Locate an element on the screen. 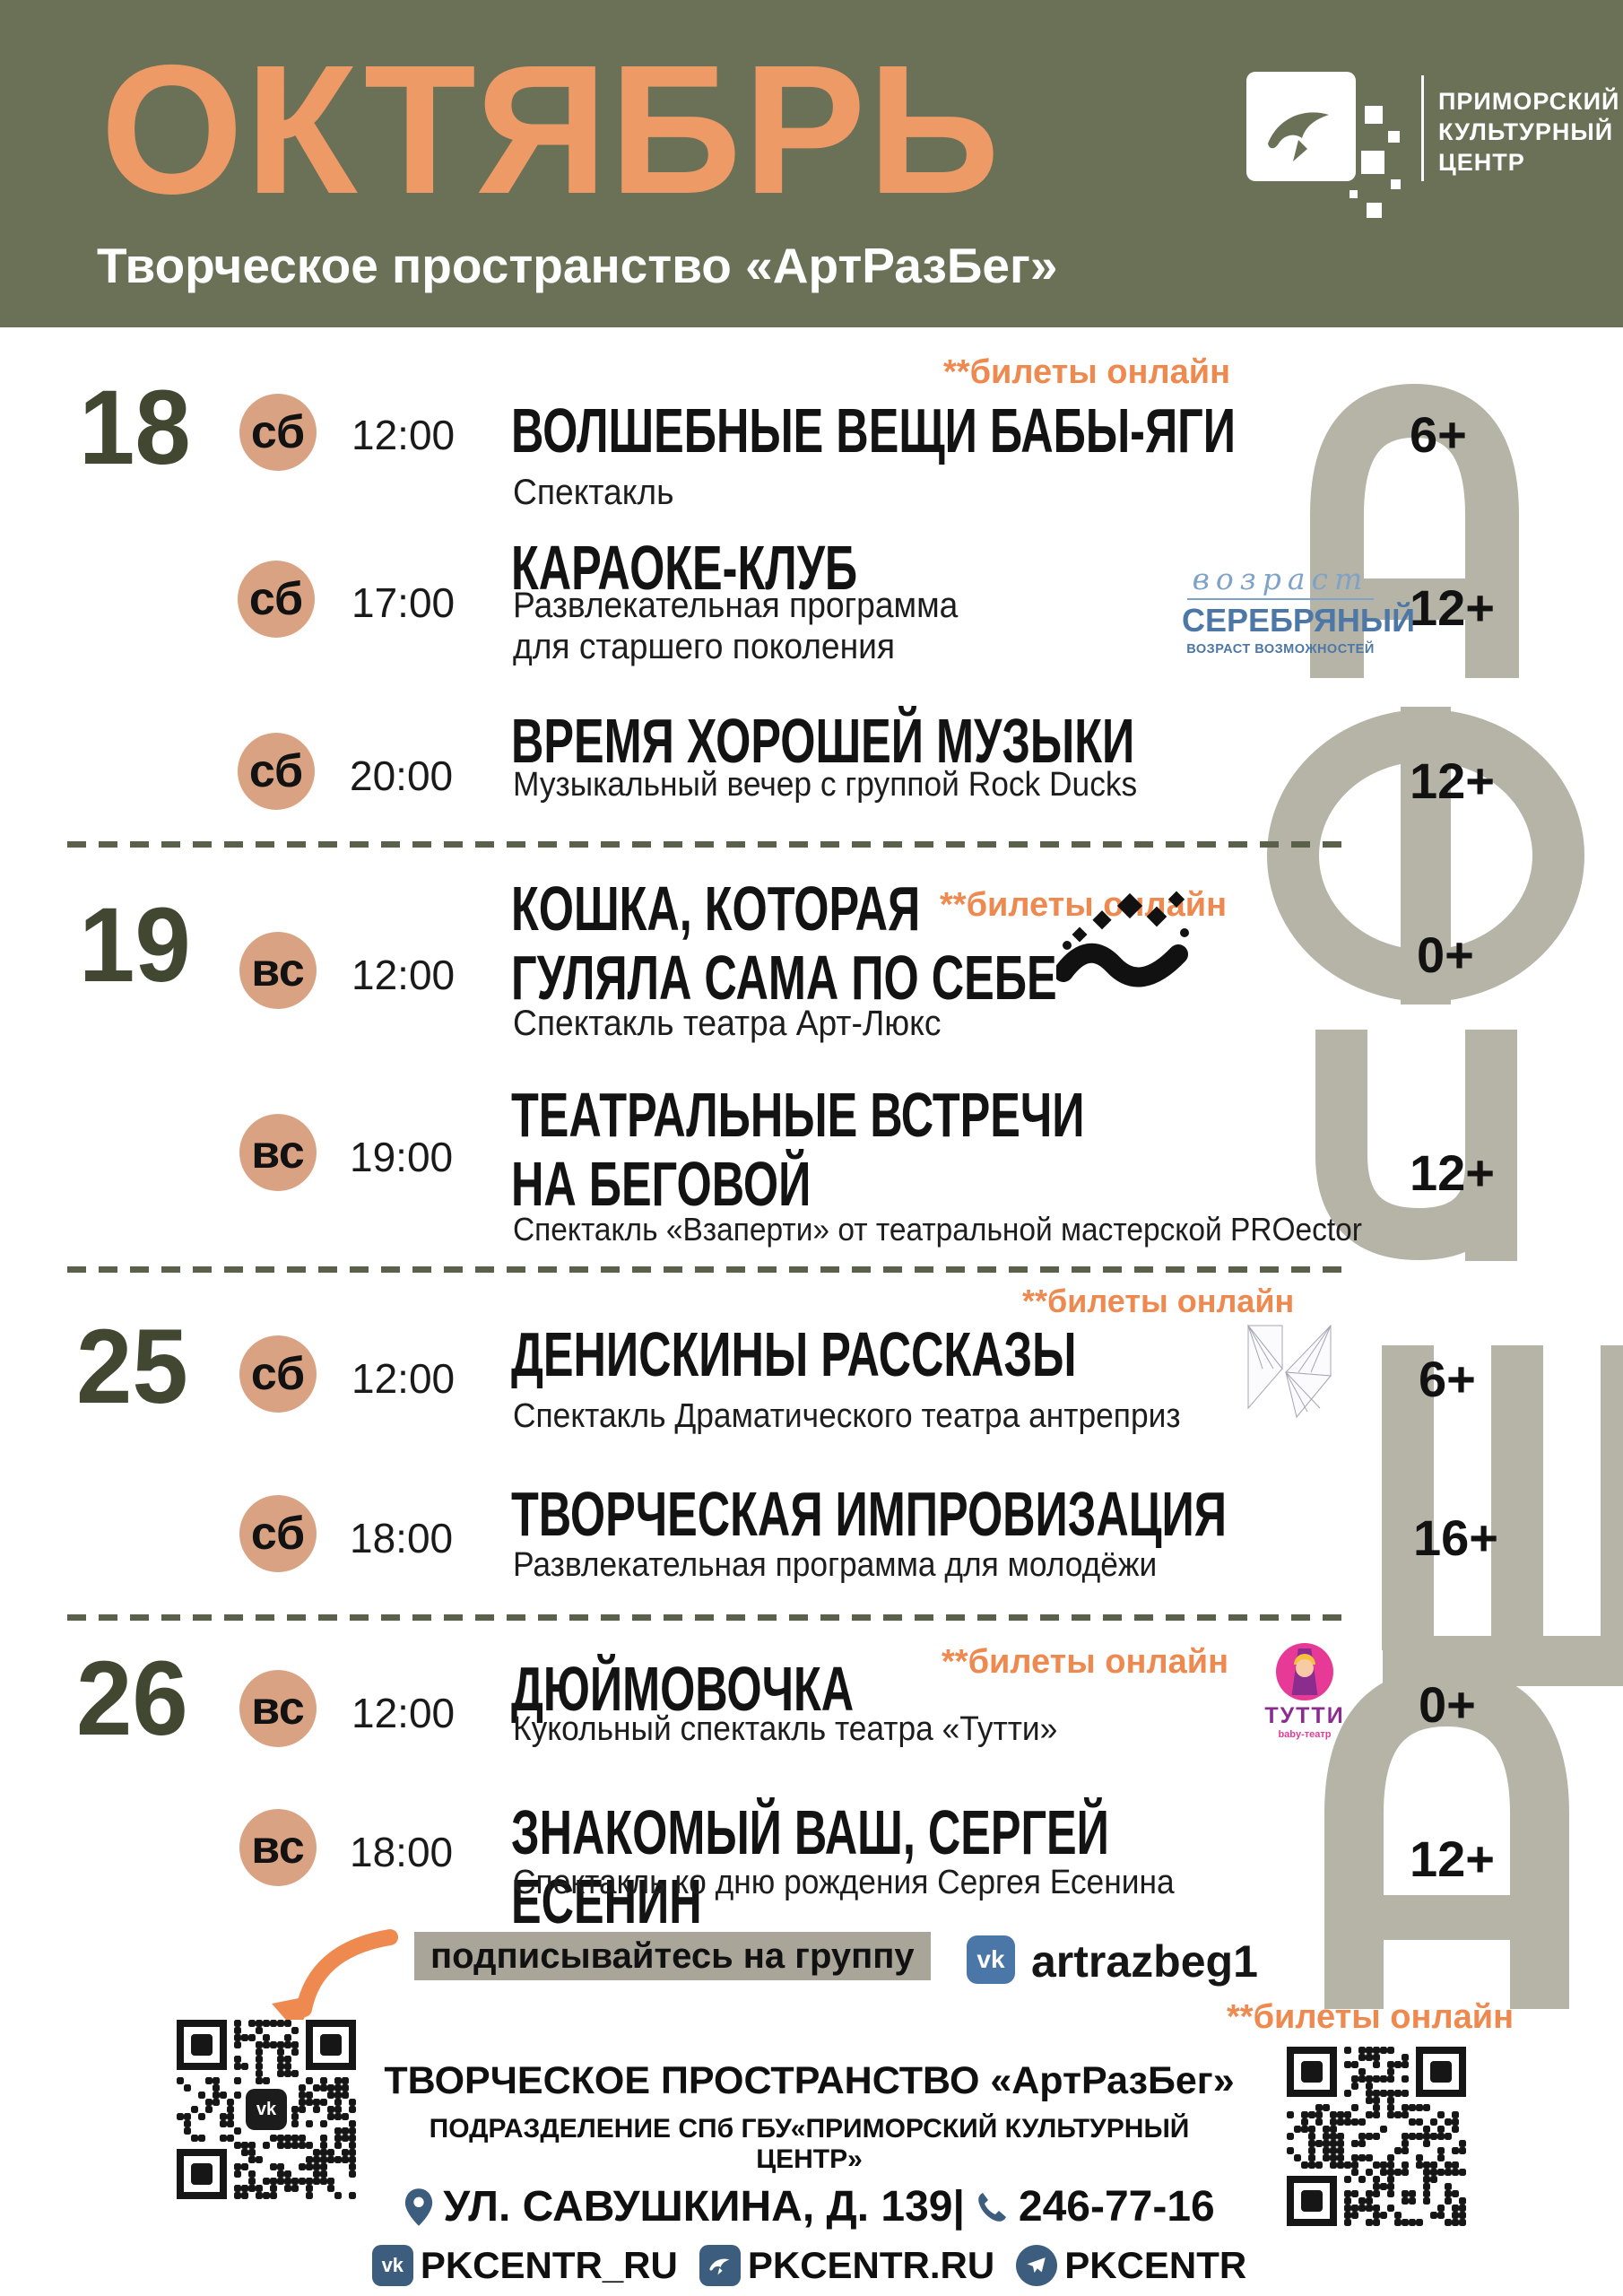  event-title: ЗНАКОМЫЙ ВАШ, СЕРГЕЙ ЕСЕНИН is located at coordinates (810, 1866).